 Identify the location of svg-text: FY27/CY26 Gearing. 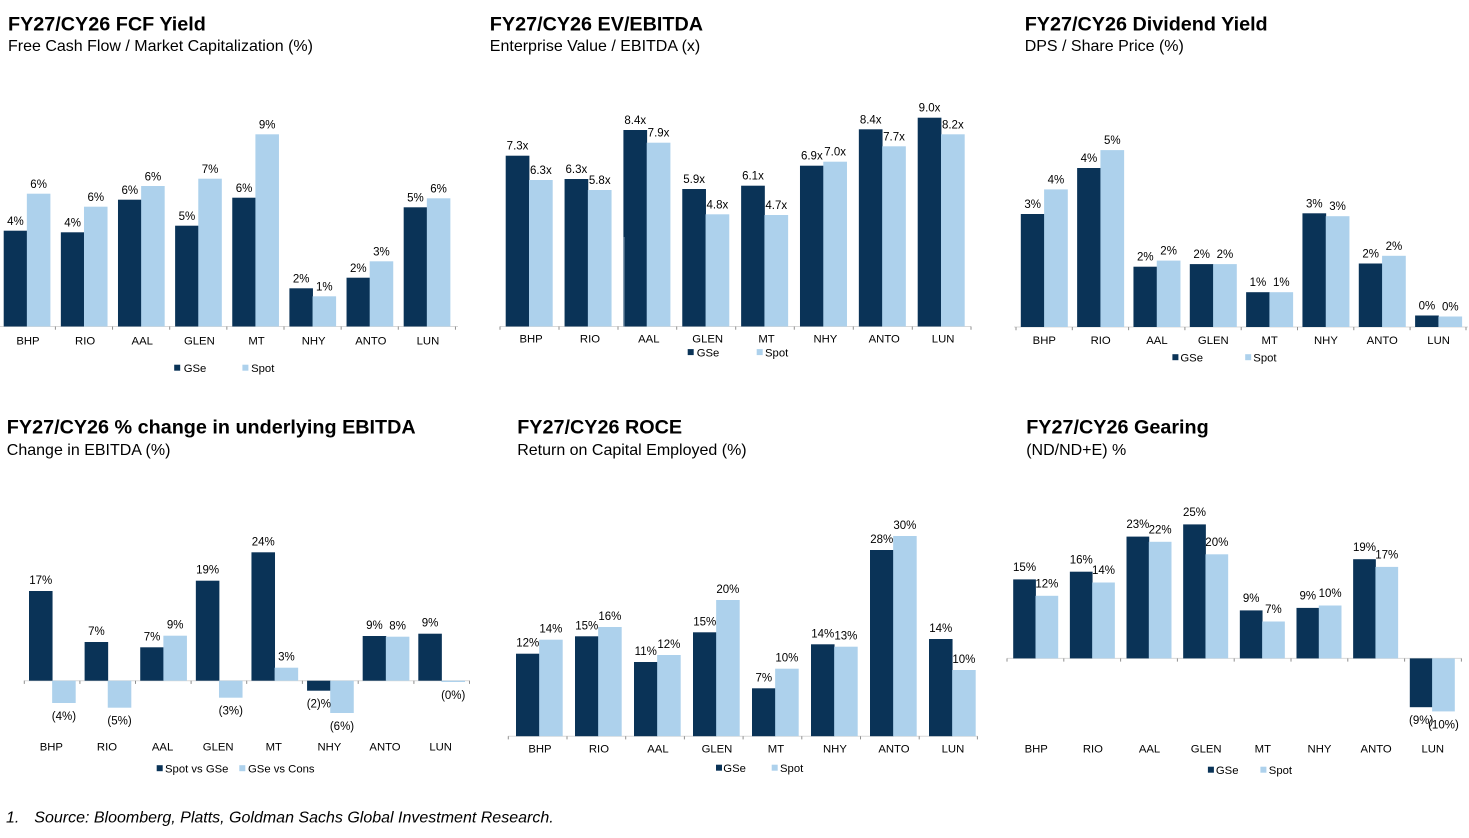
(1117, 428).